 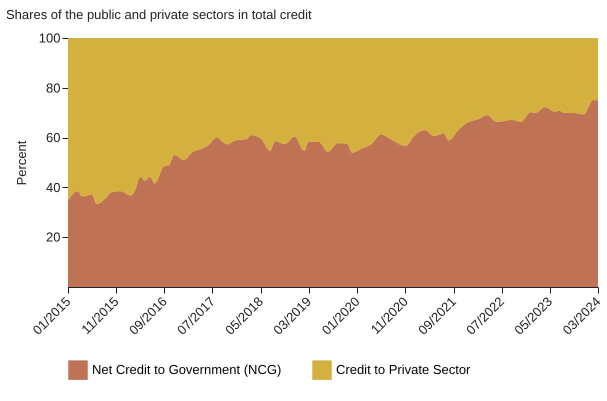 What do you see at coordinates (159, 14) in the screenshot?
I see `chart-title: Shares of the public and private sectors in total credit` at bounding box center [159, 14].